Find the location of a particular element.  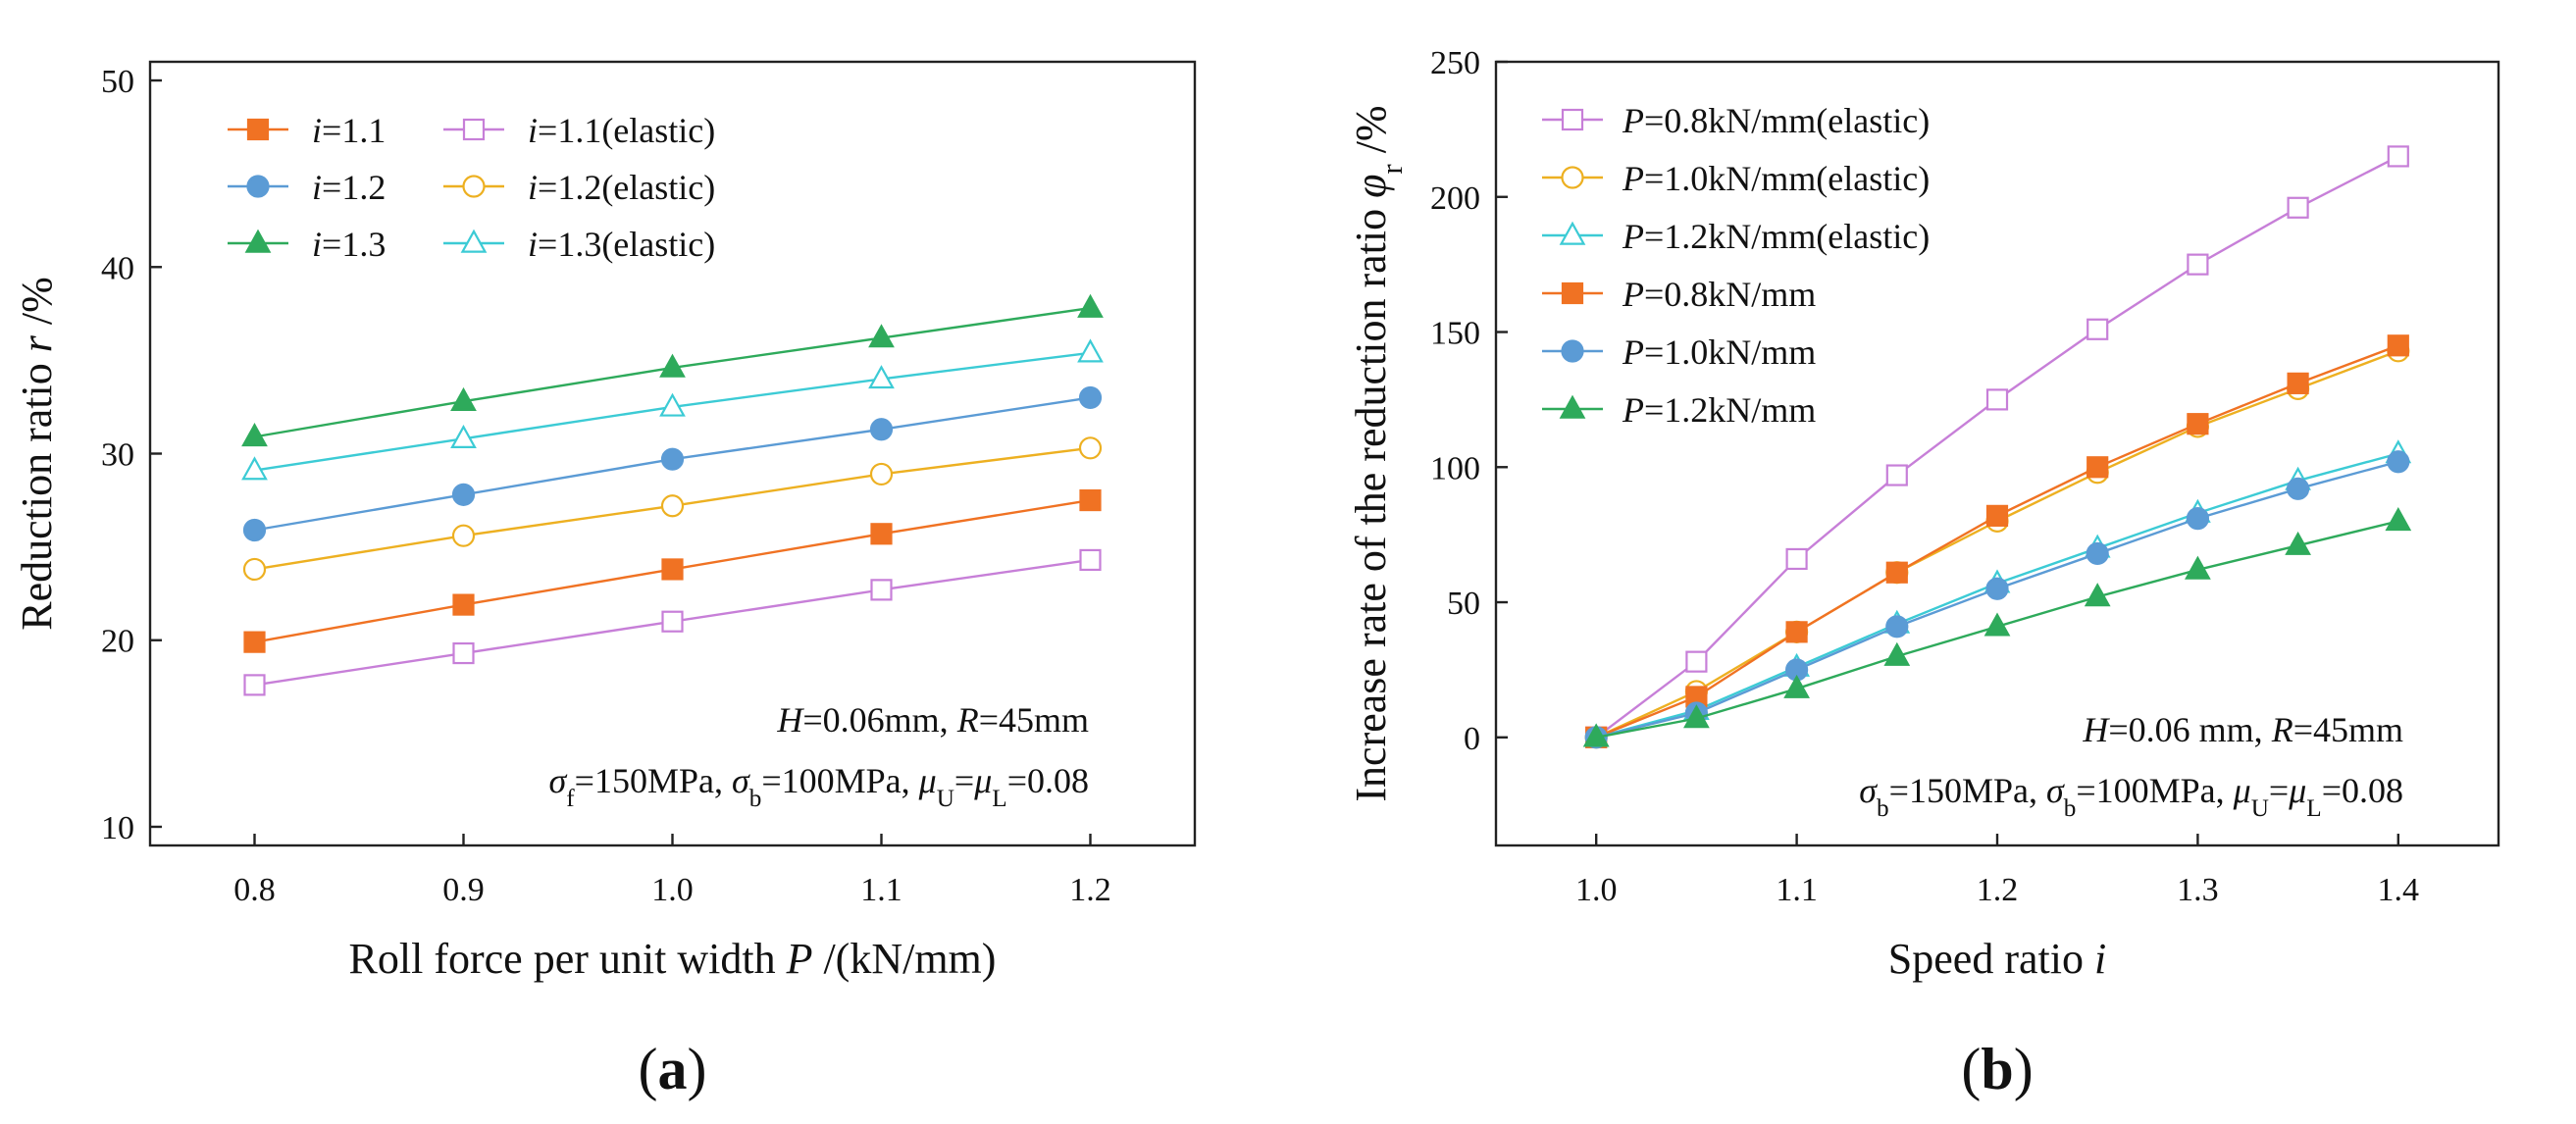

x-tick-label: 1.3 is located at coordinates (2198, 890).